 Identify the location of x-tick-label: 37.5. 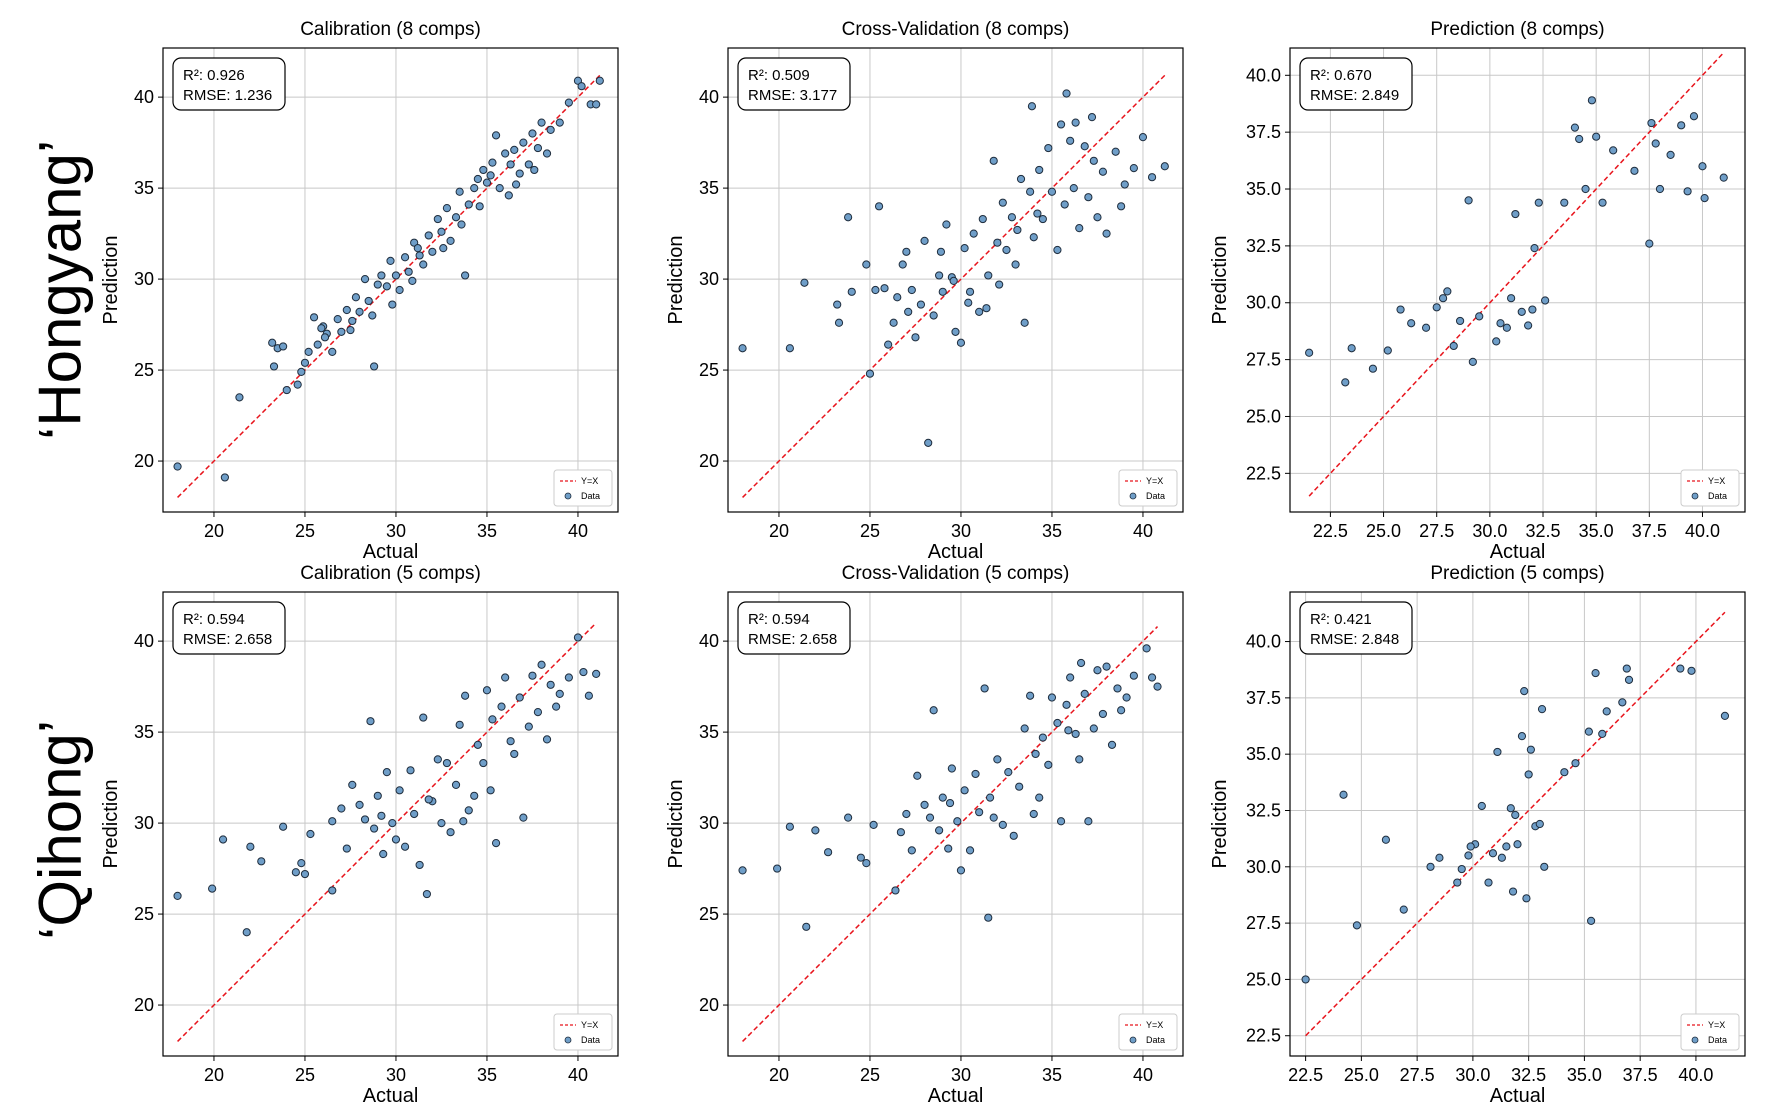
(1640, 1075).